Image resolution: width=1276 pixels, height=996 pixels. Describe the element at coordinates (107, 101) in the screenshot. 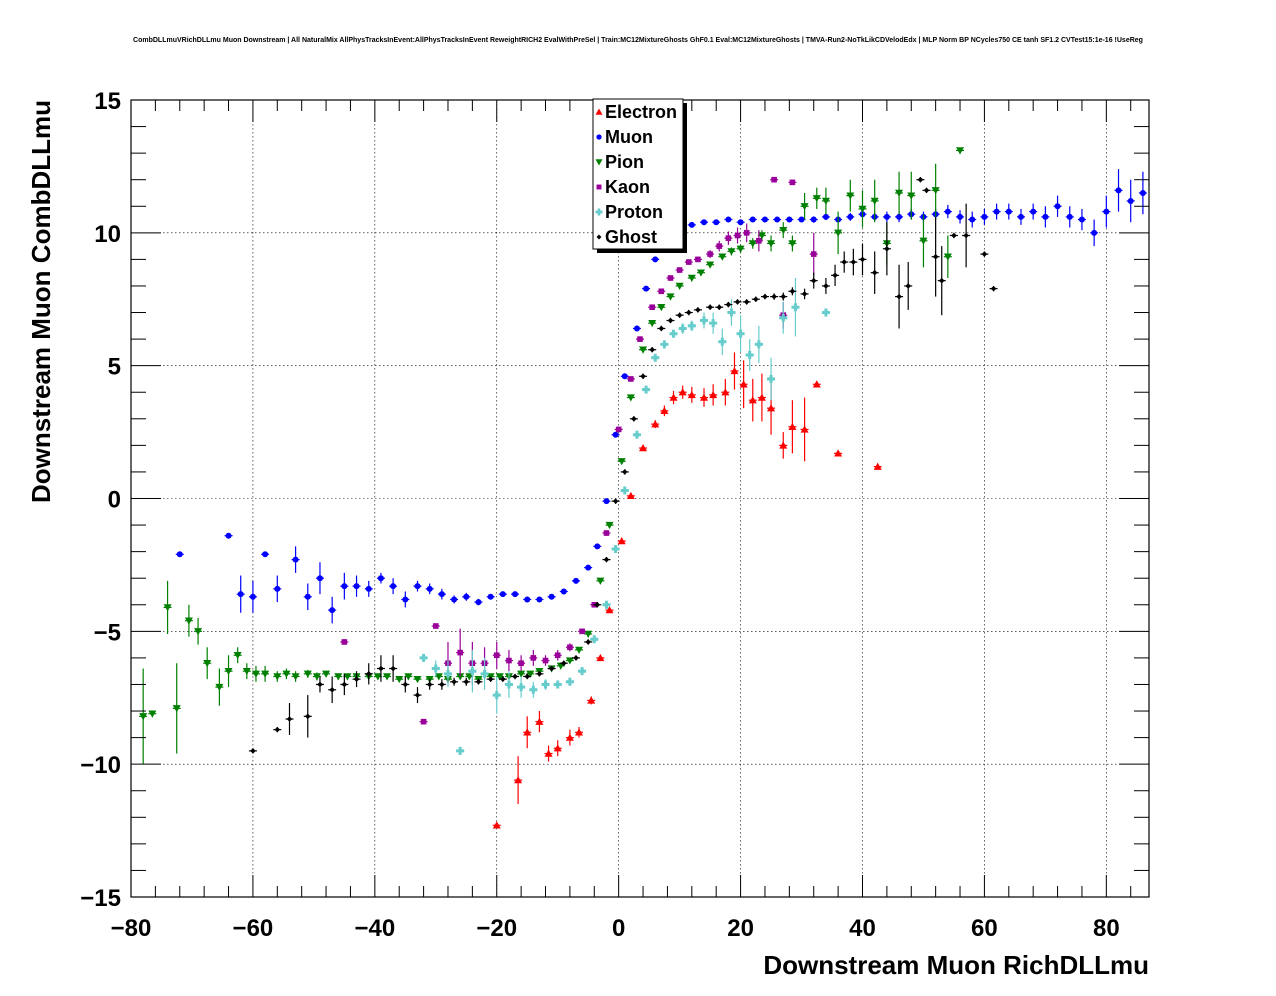

I see `y-tick-label: 15` at that location.